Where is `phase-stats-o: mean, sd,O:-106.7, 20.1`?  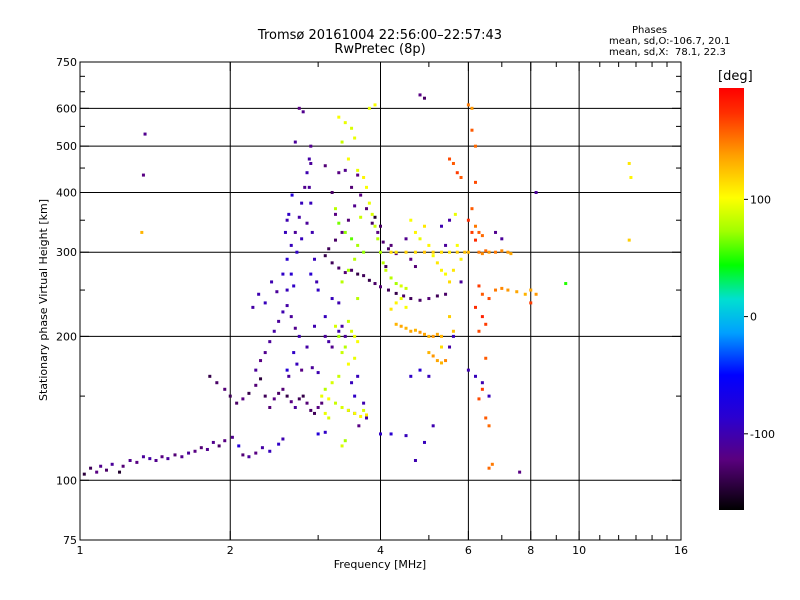 phase-stats-o: mean, sd,O:-106.7, 20.1 is located at coordinates (670, 41).